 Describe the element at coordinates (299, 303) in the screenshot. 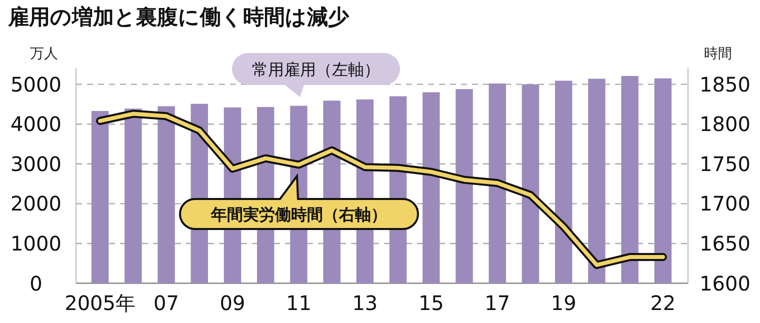

I see `x-tick-label: 11` at that location.